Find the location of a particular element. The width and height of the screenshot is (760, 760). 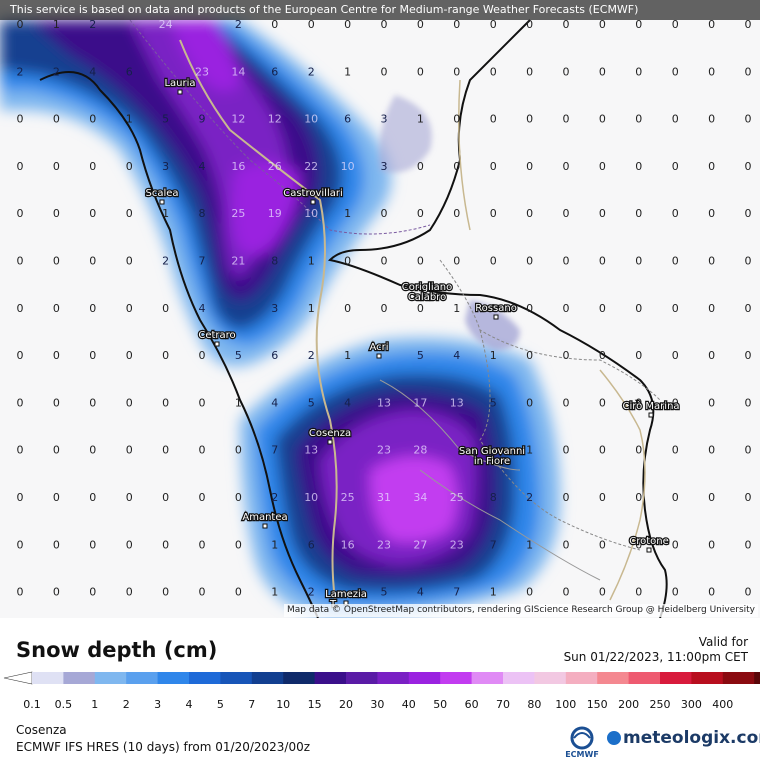

grid-value: 28 is located at coordinates (420, 450).